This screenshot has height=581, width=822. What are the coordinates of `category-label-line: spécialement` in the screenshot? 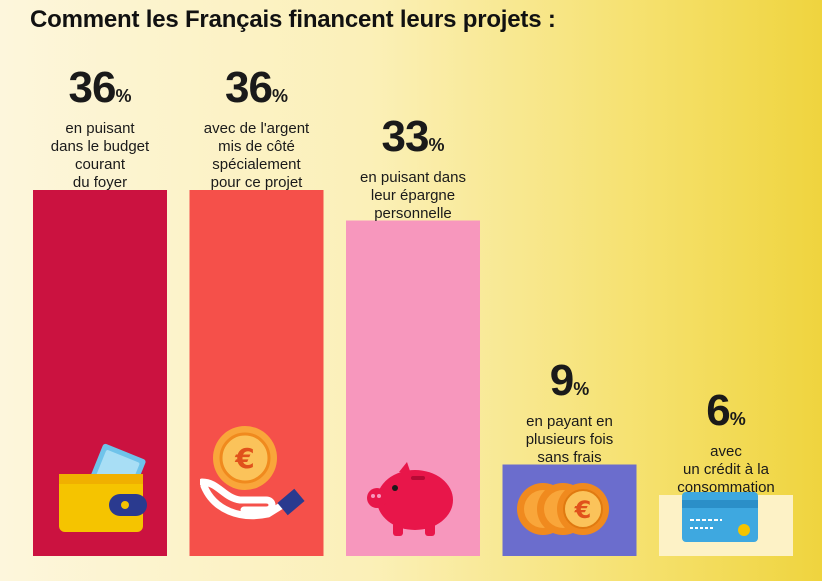 It's located at (256, 164).